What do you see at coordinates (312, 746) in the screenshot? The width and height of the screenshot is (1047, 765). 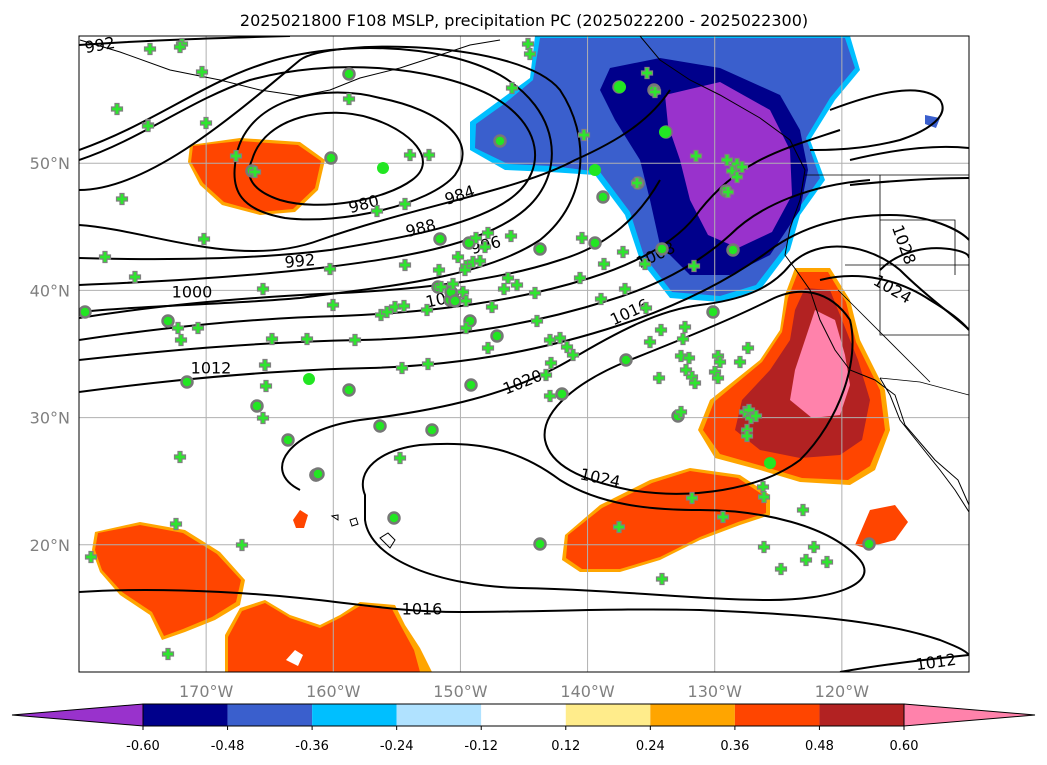 I see `colorbar-tick-label: -0.36` at bounding box center [312, 746].